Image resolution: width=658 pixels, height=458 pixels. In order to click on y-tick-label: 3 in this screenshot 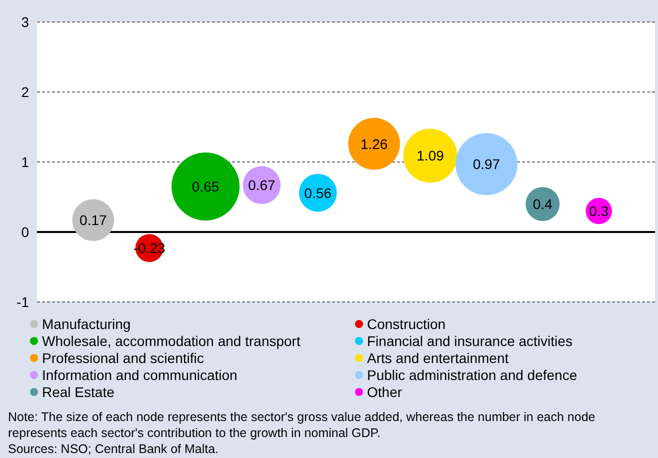, I will do `click(25, 22)`.